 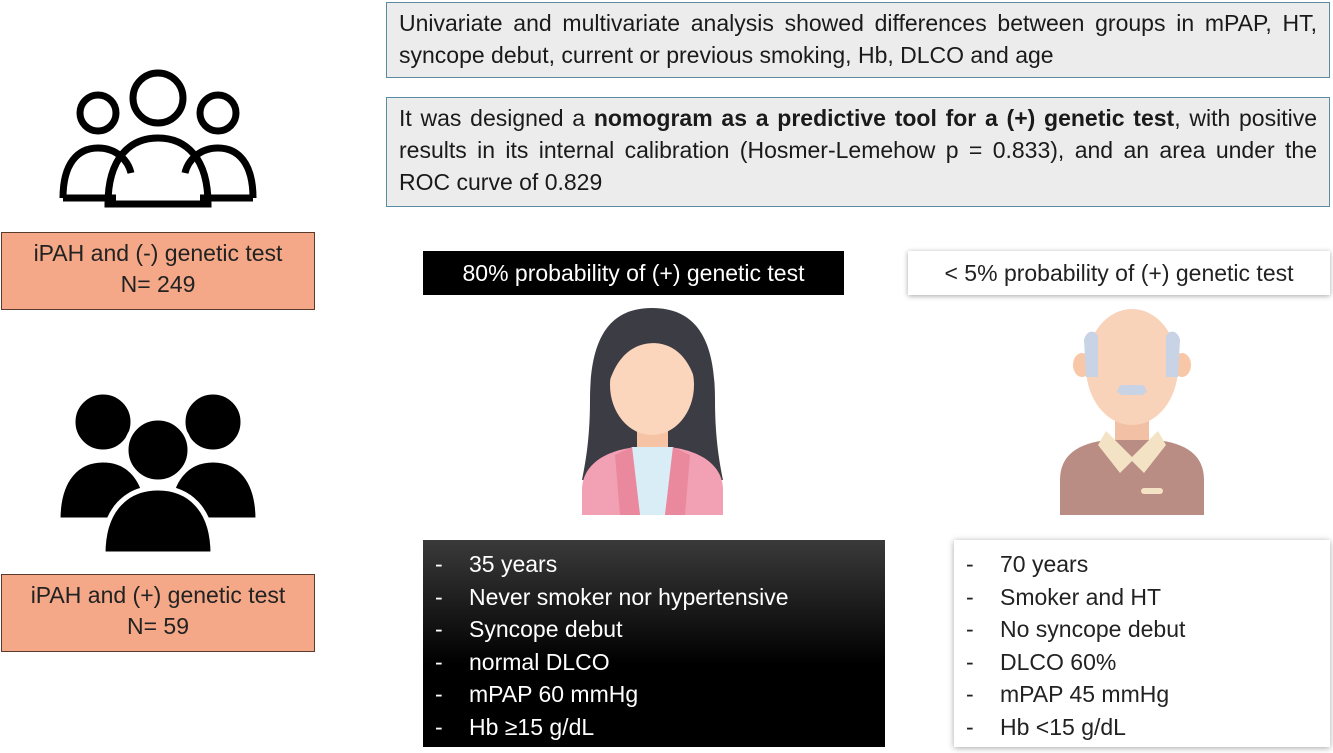 I want to click on young-woman-avatar-icon, so click(x=652, y=410).